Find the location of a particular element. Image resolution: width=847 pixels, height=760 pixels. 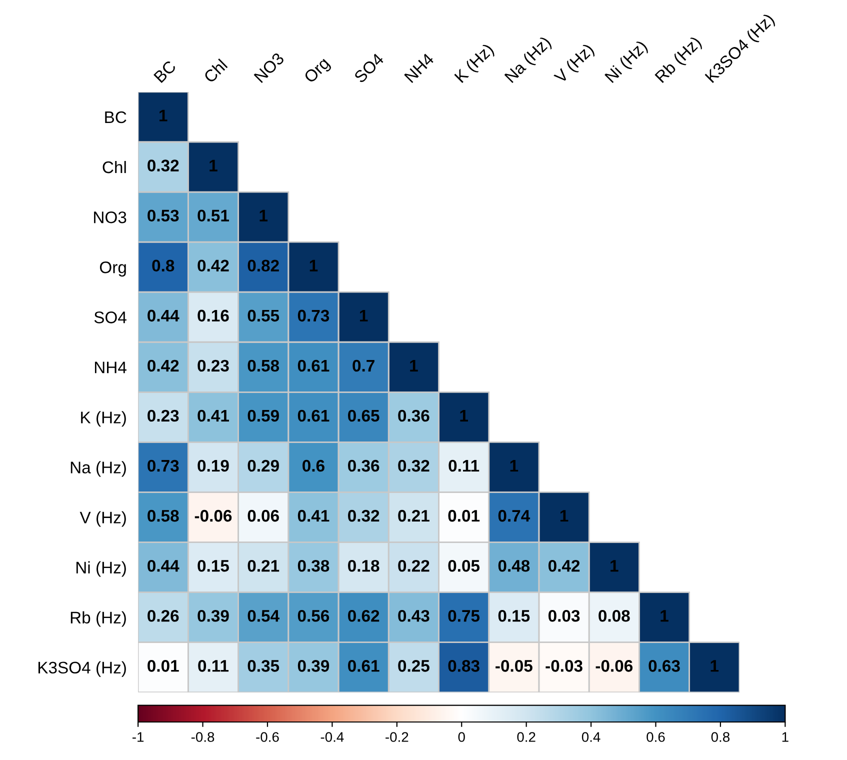

data-label: 0.62 is located at coordinates (364, 616).